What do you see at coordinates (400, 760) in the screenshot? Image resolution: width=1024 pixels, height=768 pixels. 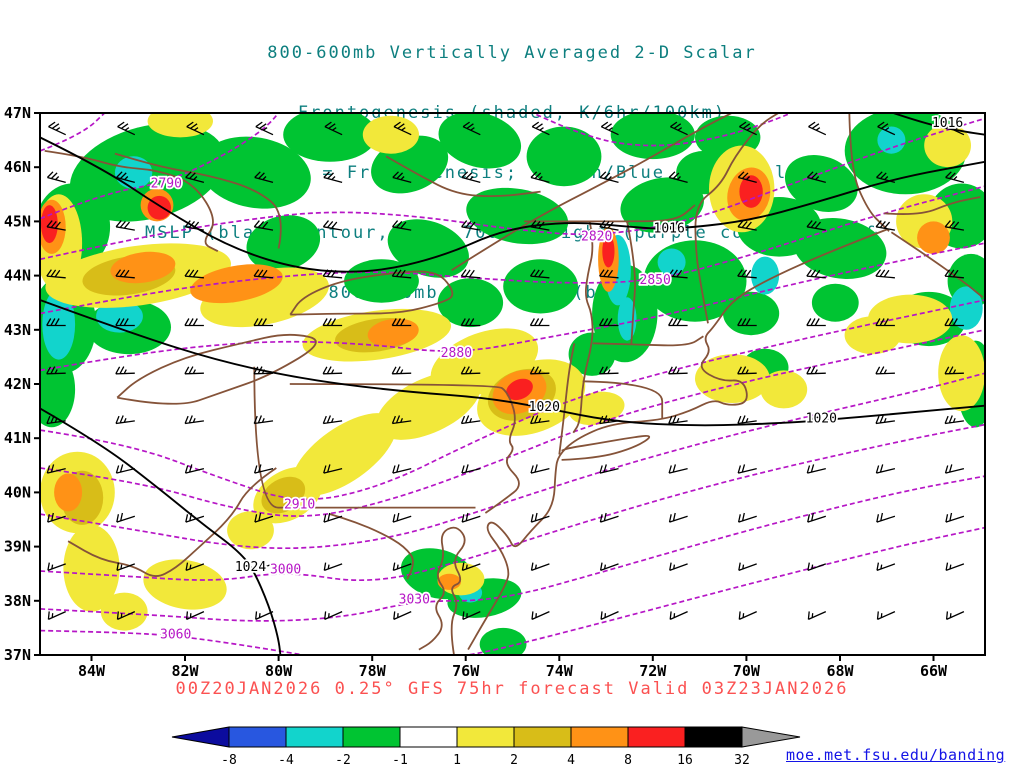 I see `svg-text: -1` at bounding box center [400, 760].